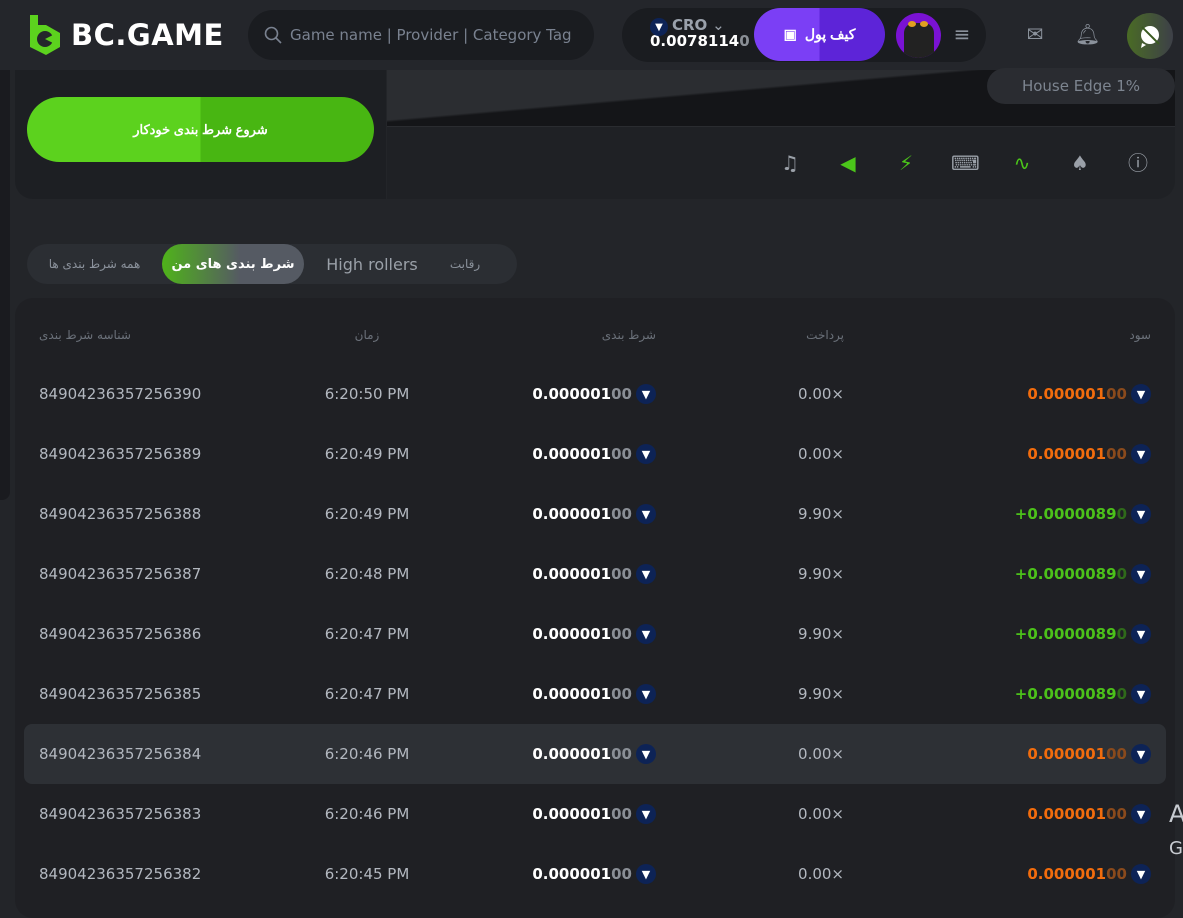  I want to click on music-off-icon: ♫, so click(790, 163).